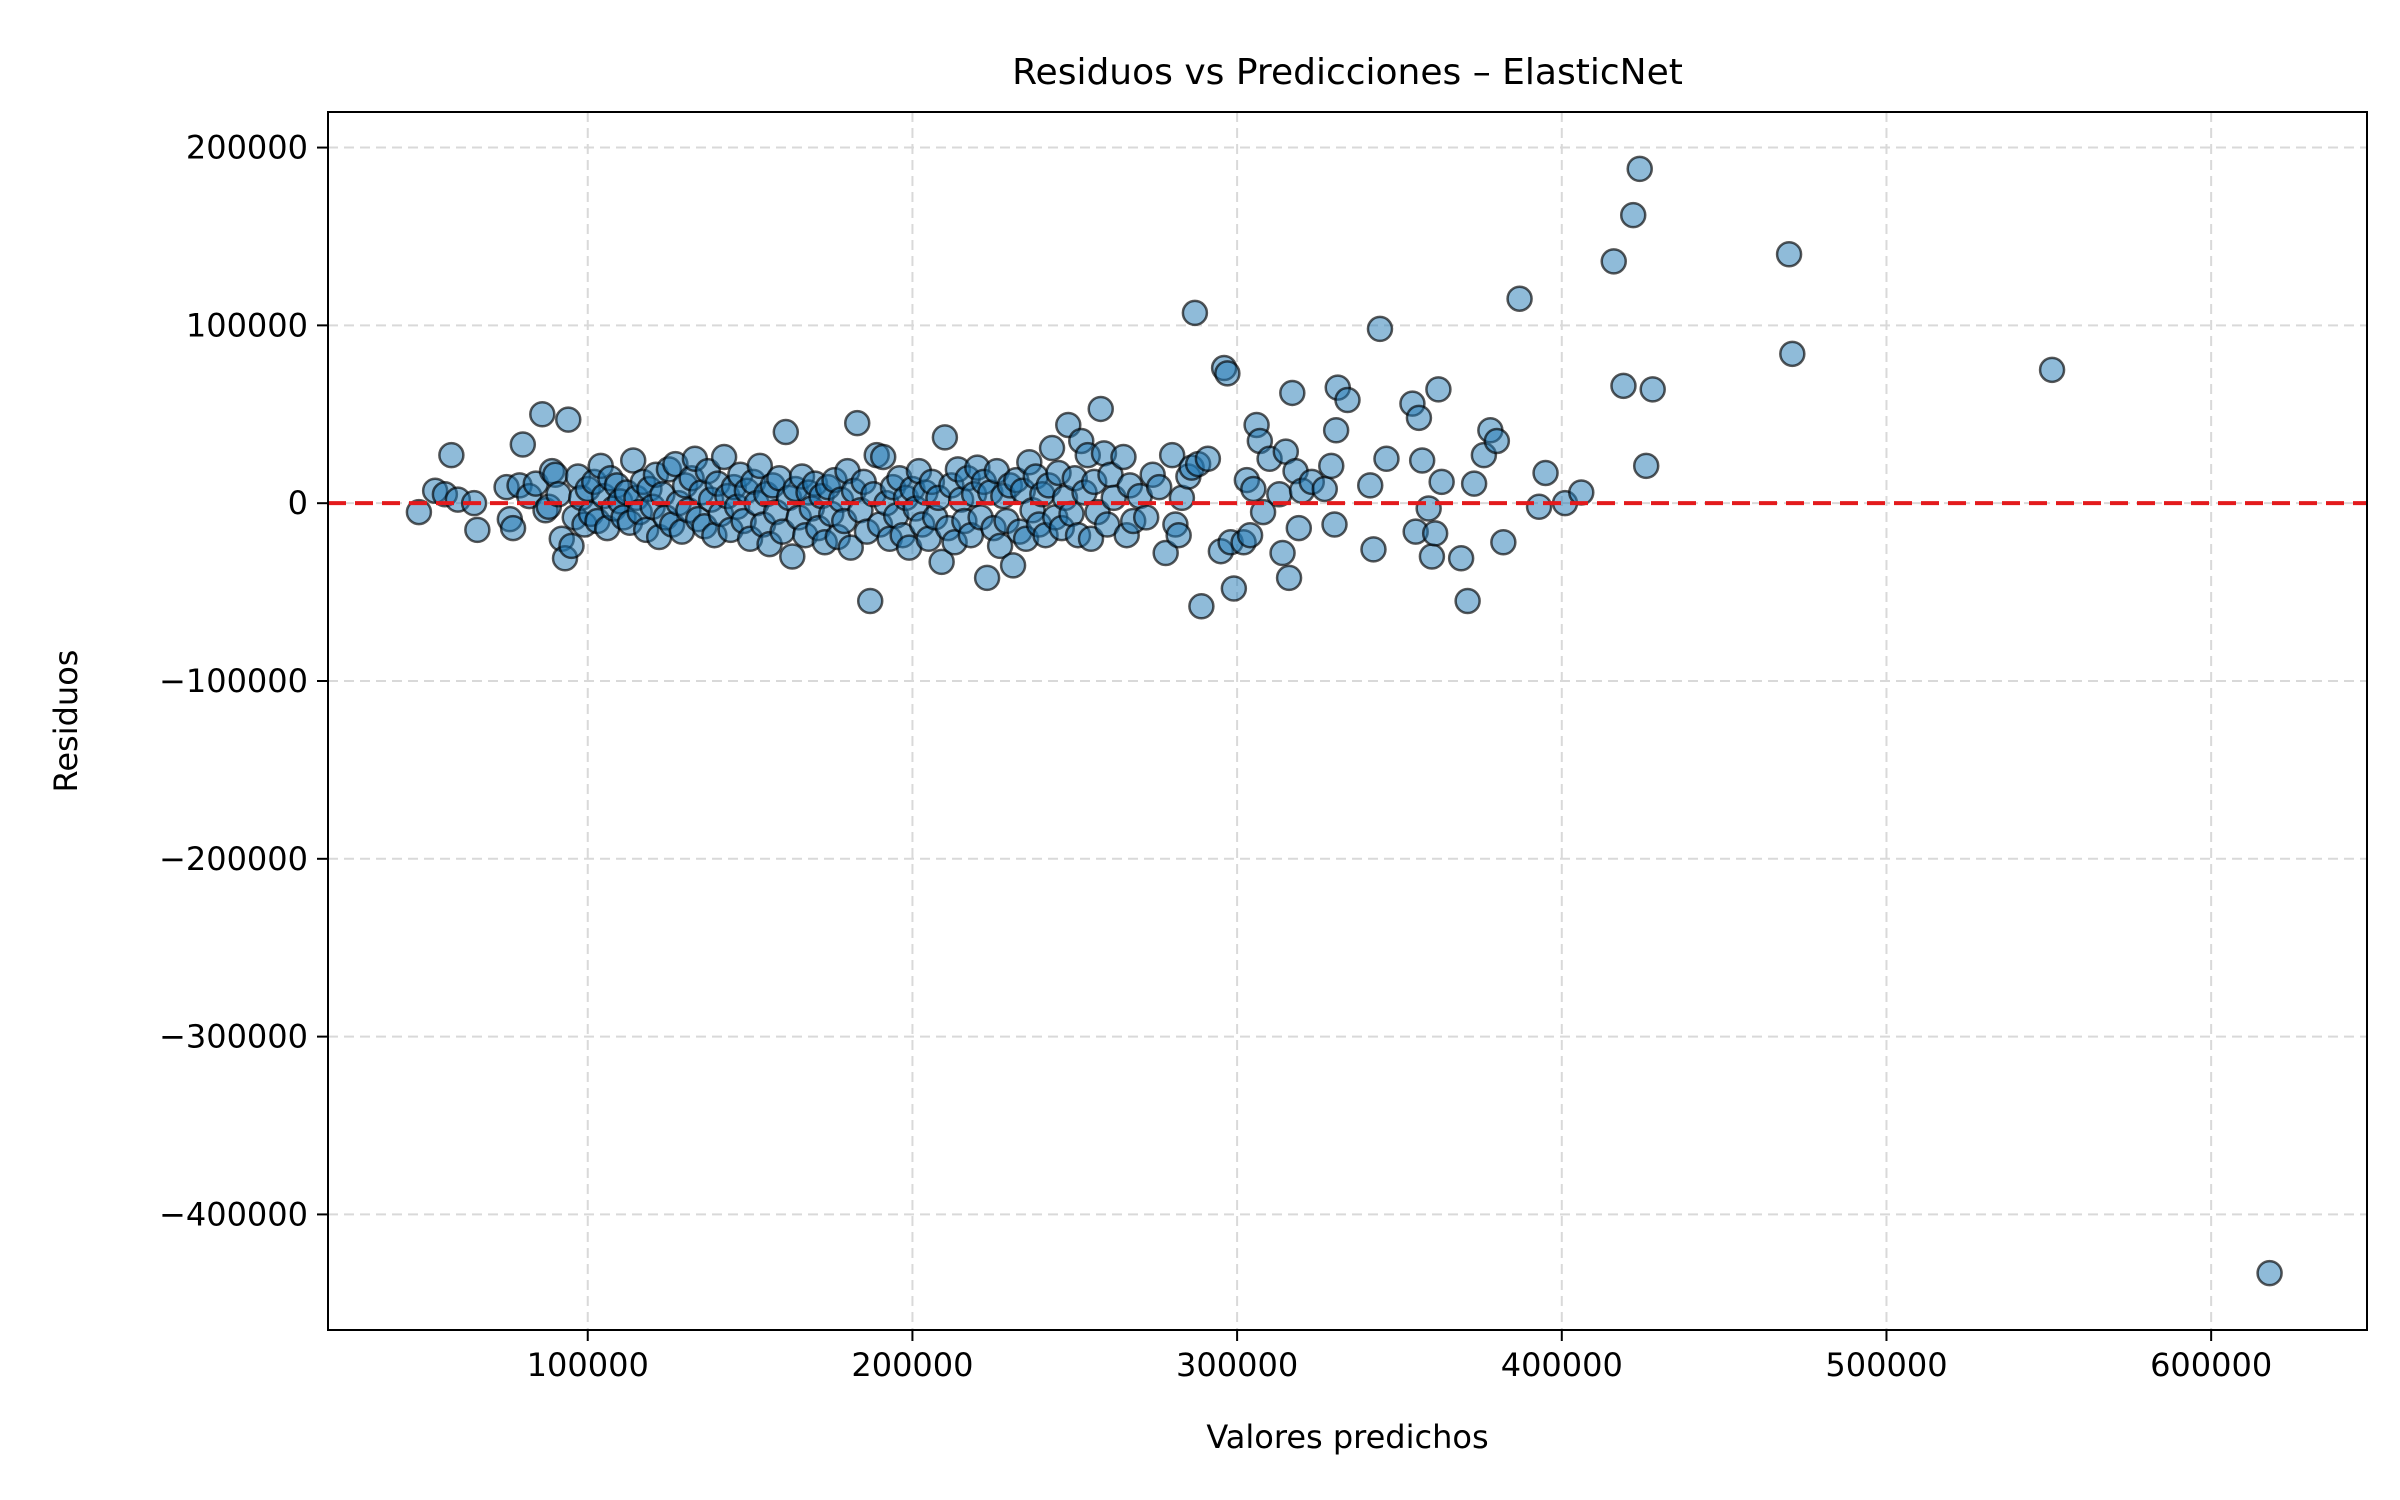 The height and width of the screenshot is (1500, 2400). I want to click on y-tick-label: 0, so click(298, 503).